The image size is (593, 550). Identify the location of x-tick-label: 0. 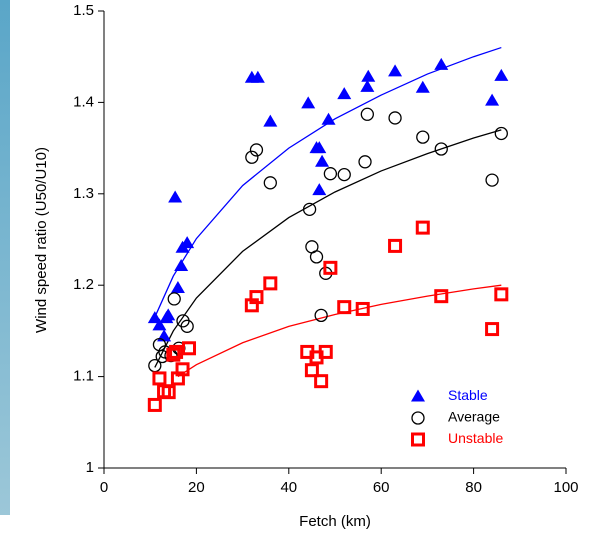
(104, 487).